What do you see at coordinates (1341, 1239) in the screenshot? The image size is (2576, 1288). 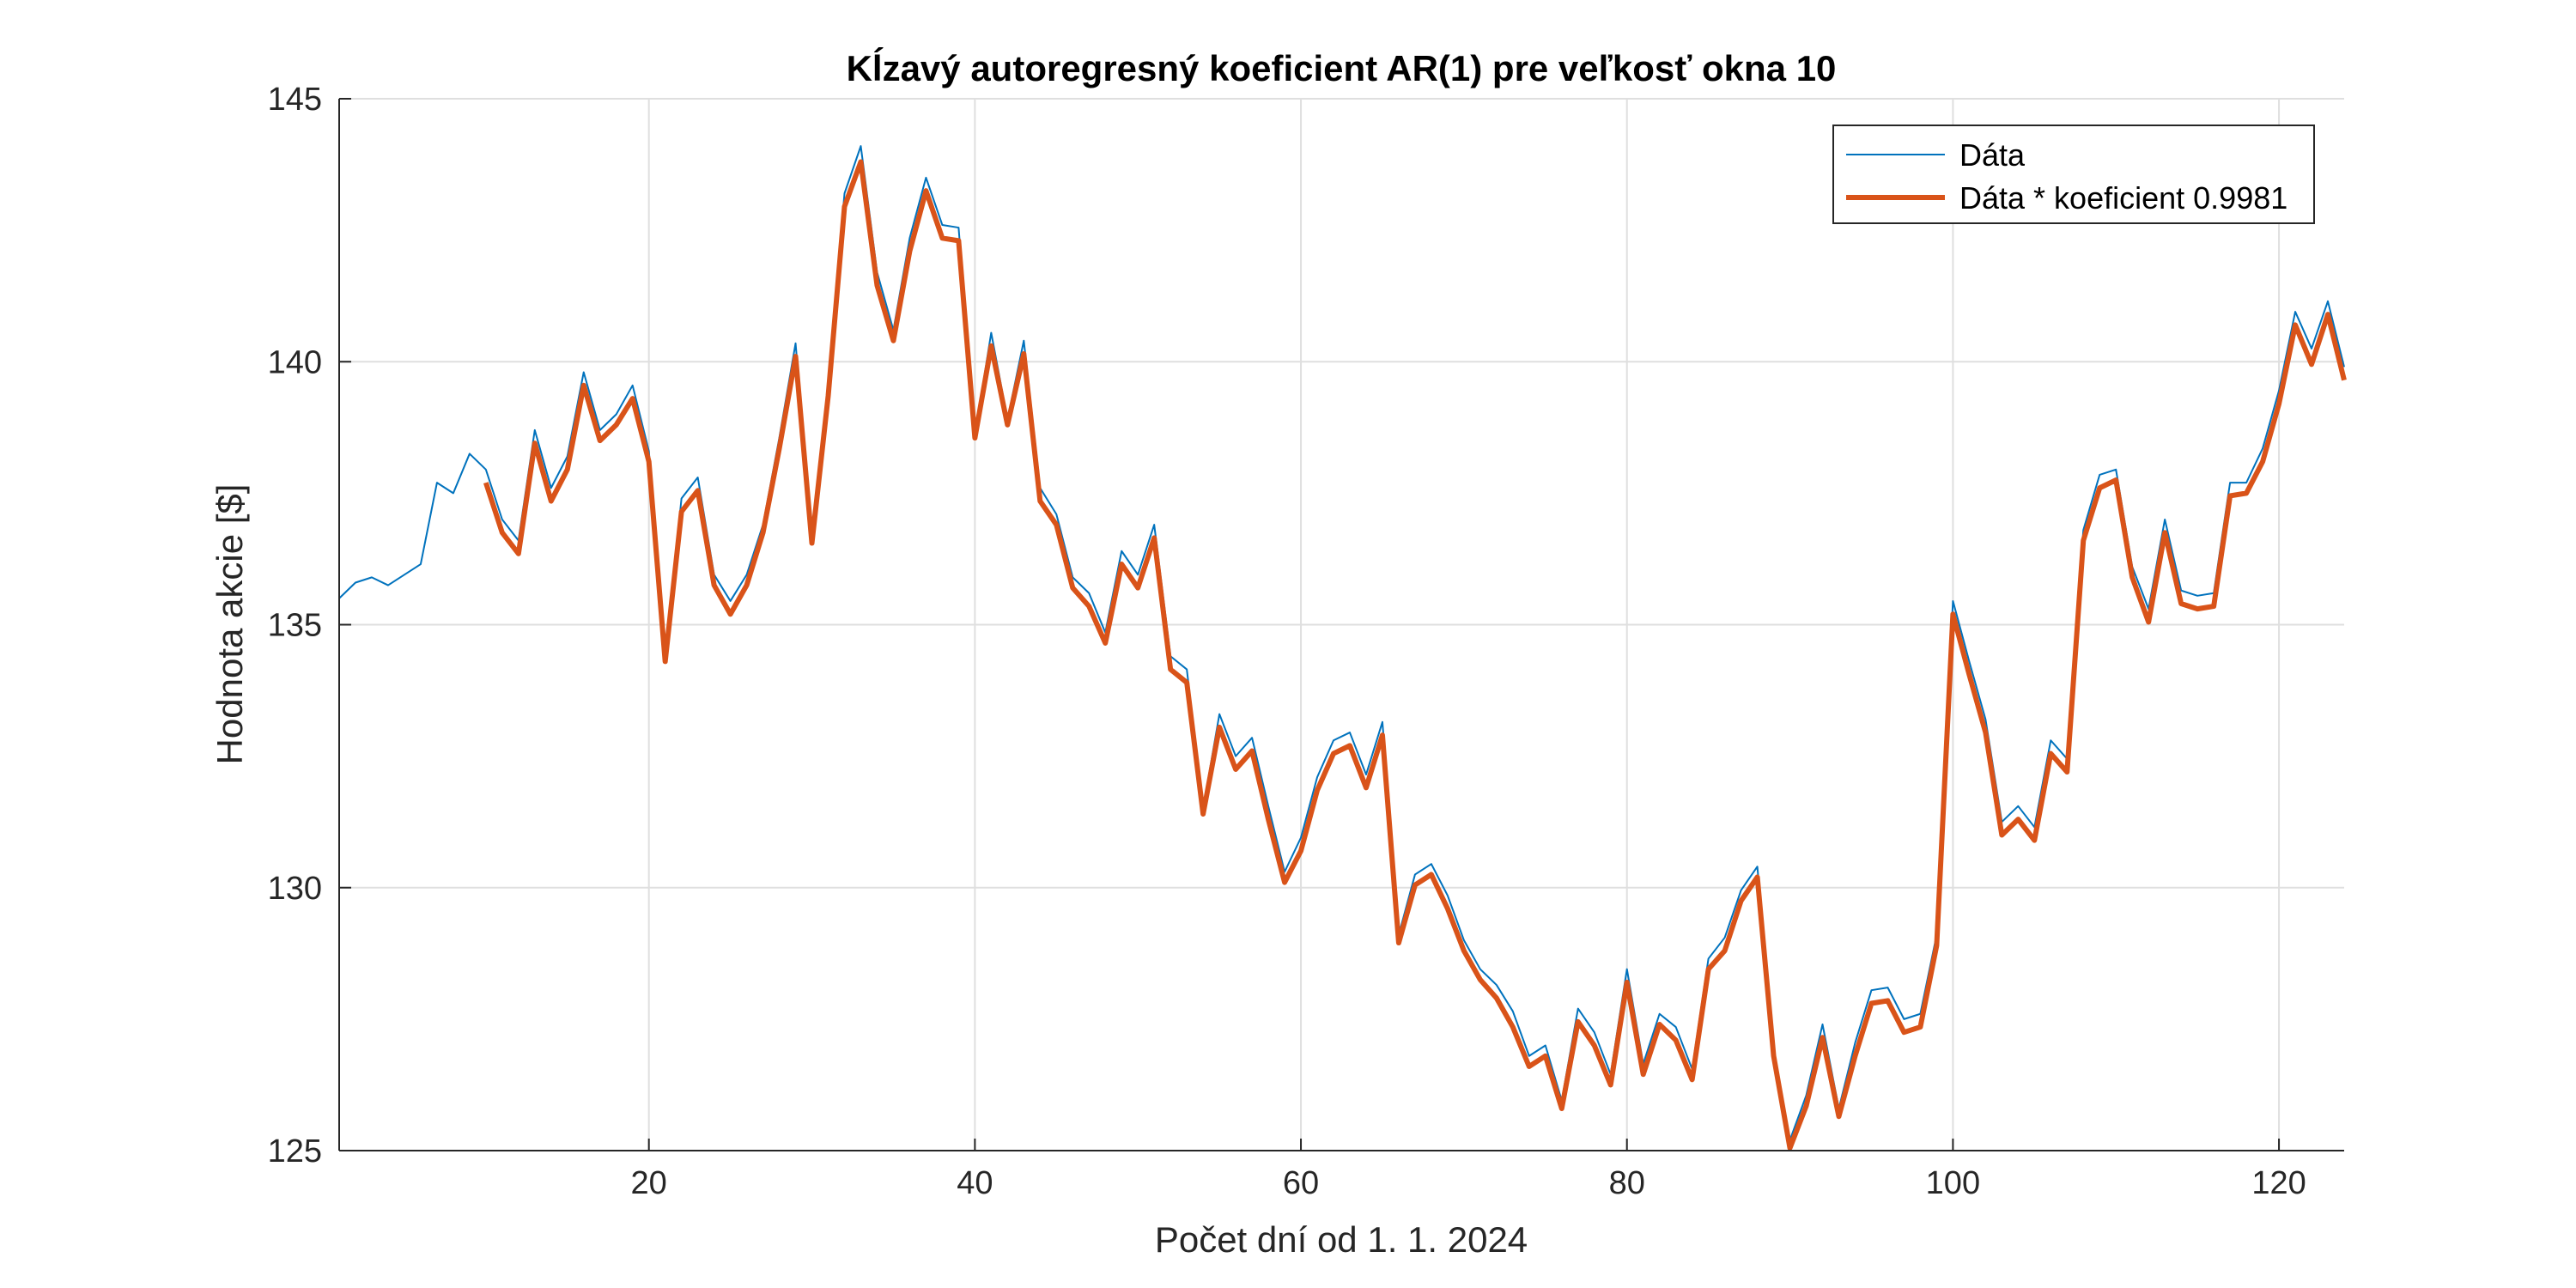 I see `x-axis-label: Počet dní od 1. 1. 2024` at bounding box center [1341, 1239].